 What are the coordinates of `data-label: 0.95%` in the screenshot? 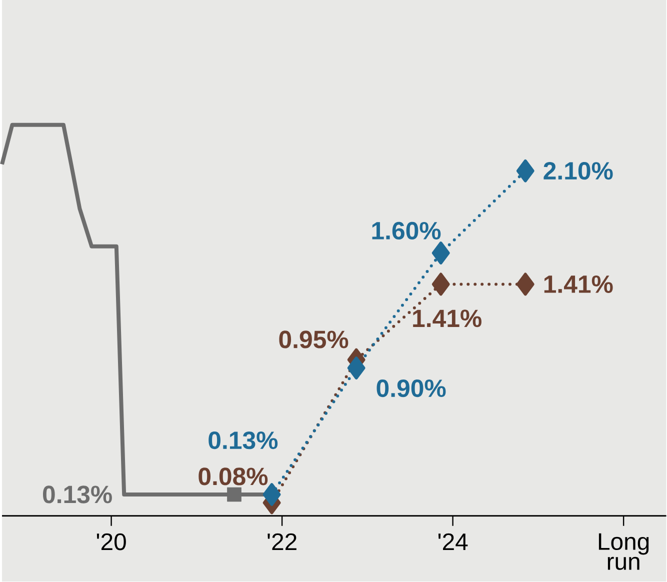 It's located at (313, 339).